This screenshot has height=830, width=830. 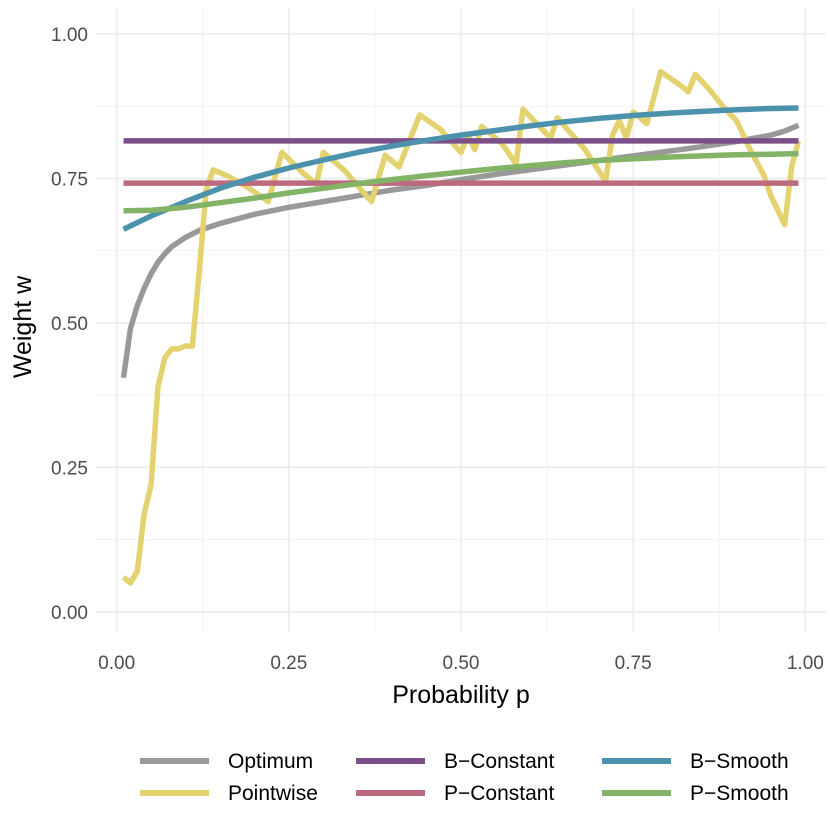 What do you see at coordinates (116, 663) in the screenshot?
I see `x-tick-label: 0.00` at bounding box center [116, 663].